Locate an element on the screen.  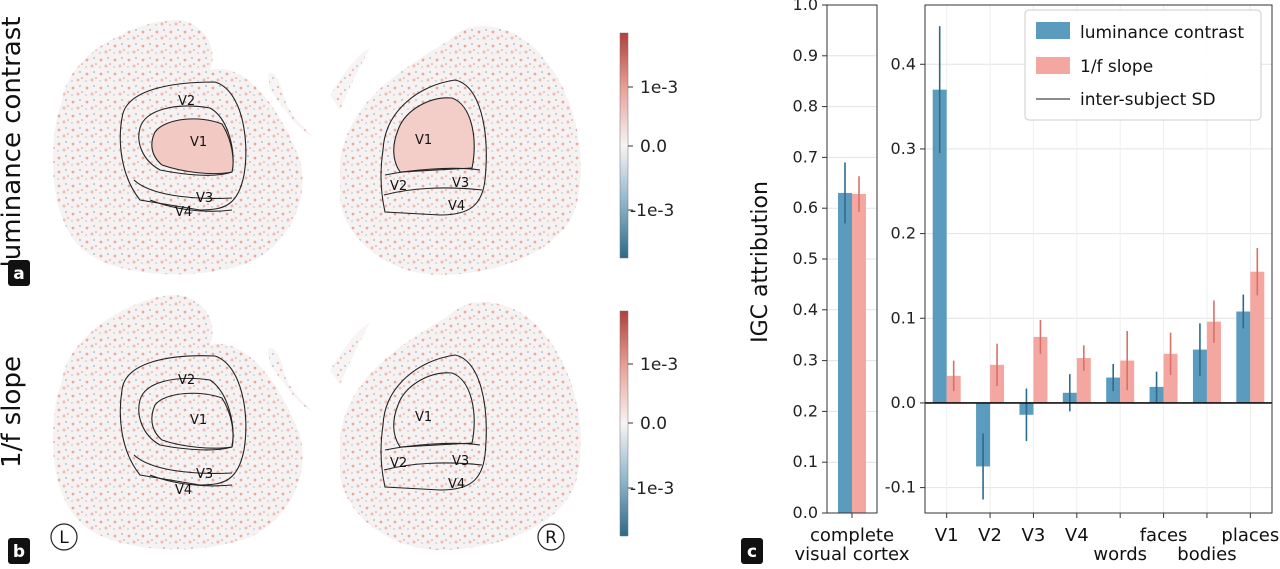
hemisphere-marker-left: L is located at coordinates (64, 537).